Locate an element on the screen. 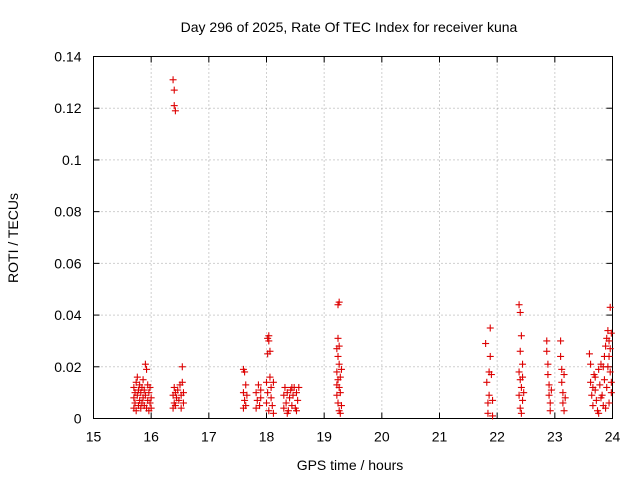 The height and width of the screenshot is (480, 640). x-tick-label: 18 is located at coordinates (267, 437).